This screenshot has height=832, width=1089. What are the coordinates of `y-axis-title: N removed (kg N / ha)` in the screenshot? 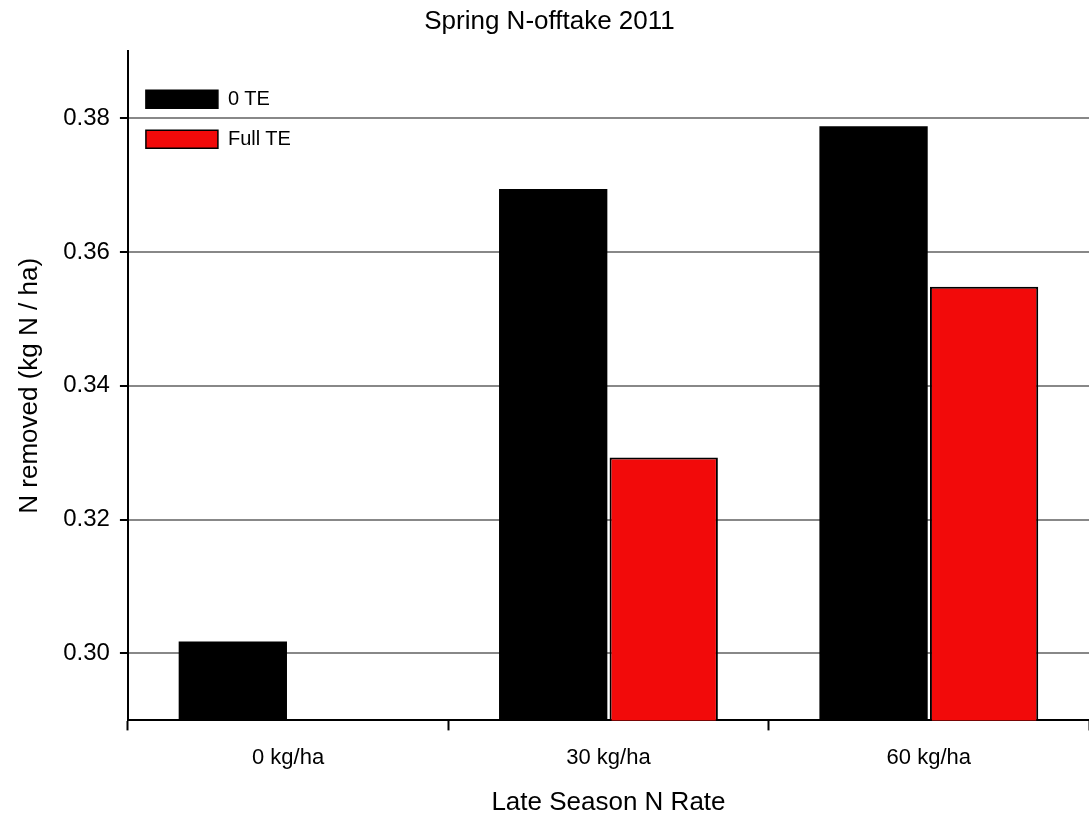 It's located at (27, 385).